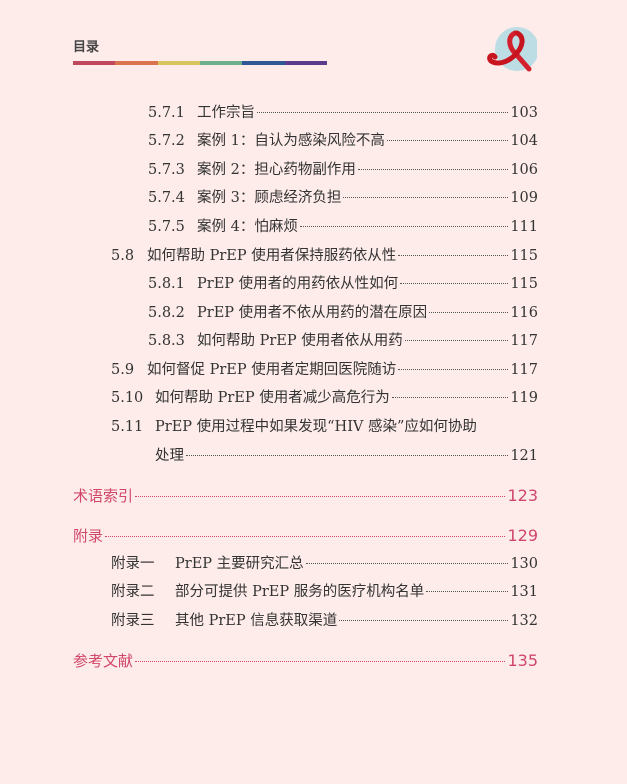 Image resolution: width=627 pixels, height=784 pixels. I want to click on toc-entry-page: 106, so click(524, 170).